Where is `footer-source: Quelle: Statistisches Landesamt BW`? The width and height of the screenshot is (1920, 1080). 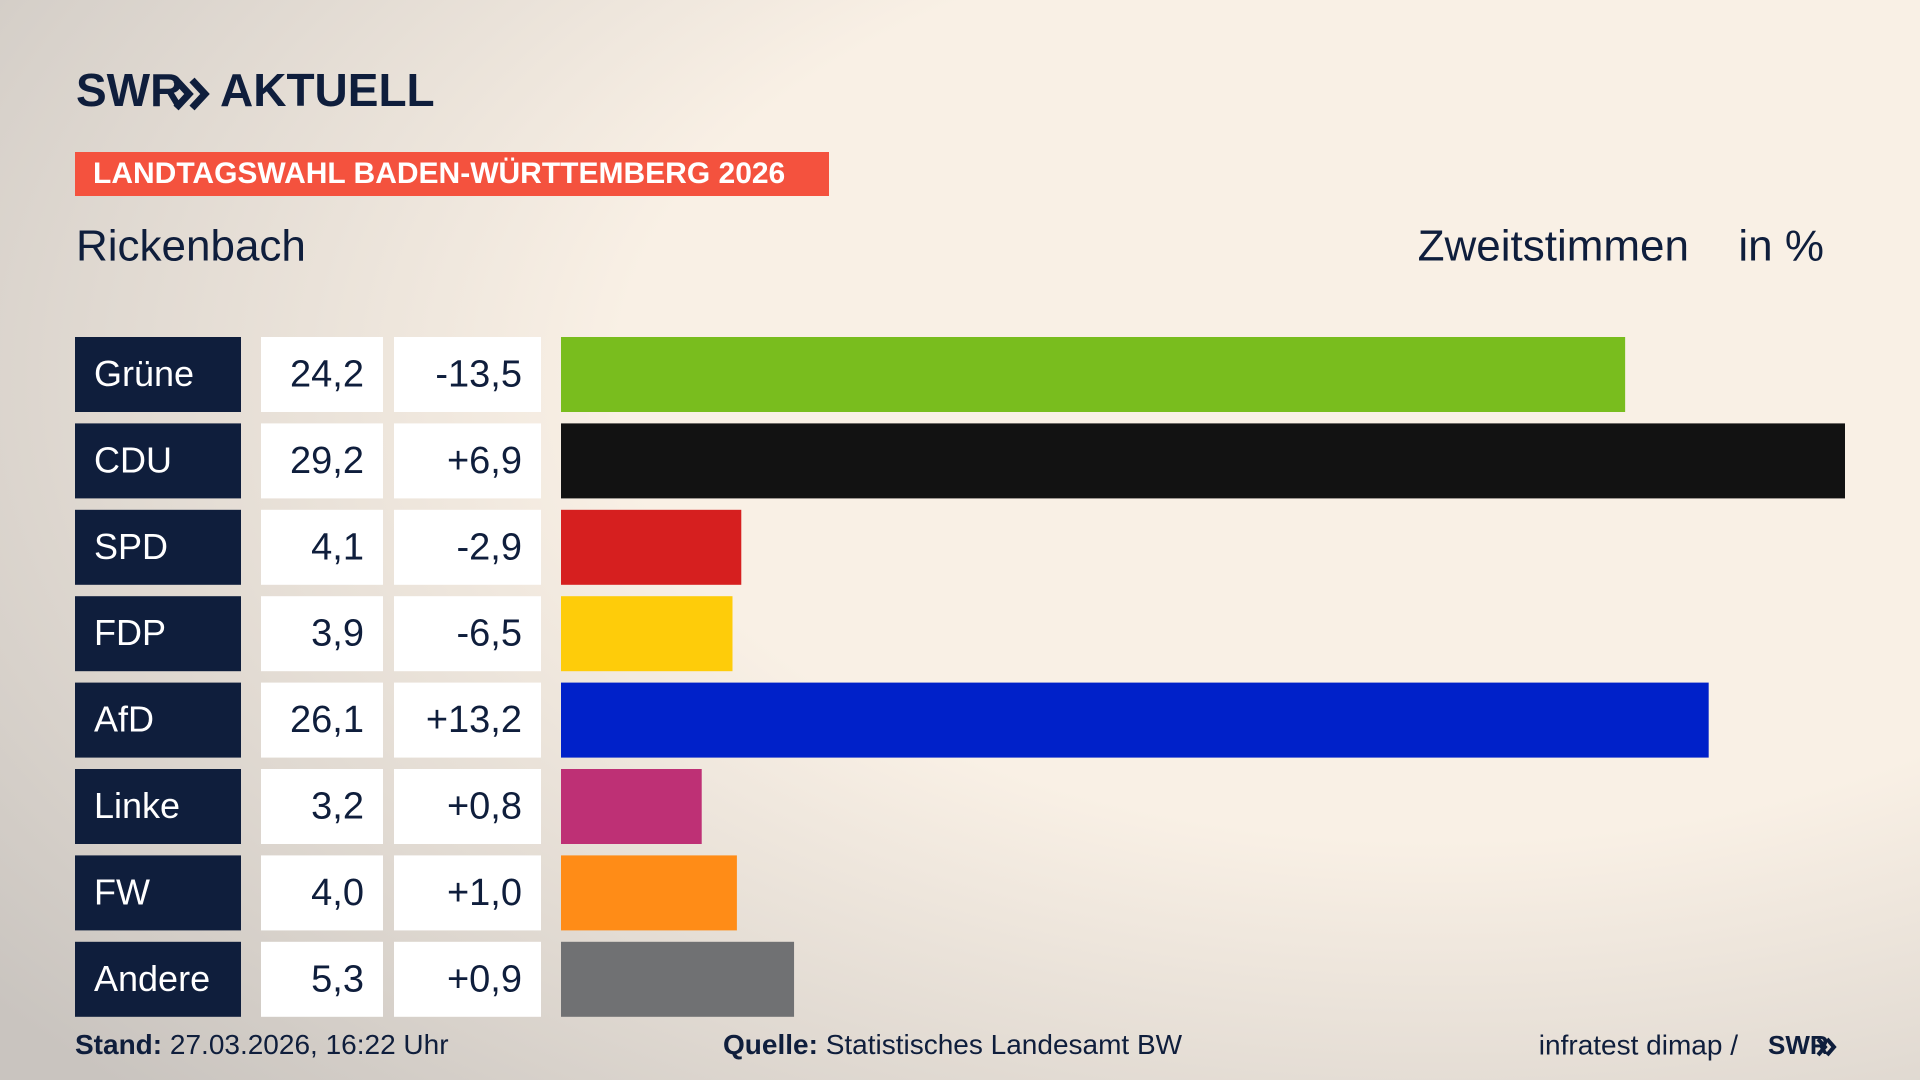
footer-source: Quelle: Statistisches Landesamt BW is located at coordinates (953, 1044).